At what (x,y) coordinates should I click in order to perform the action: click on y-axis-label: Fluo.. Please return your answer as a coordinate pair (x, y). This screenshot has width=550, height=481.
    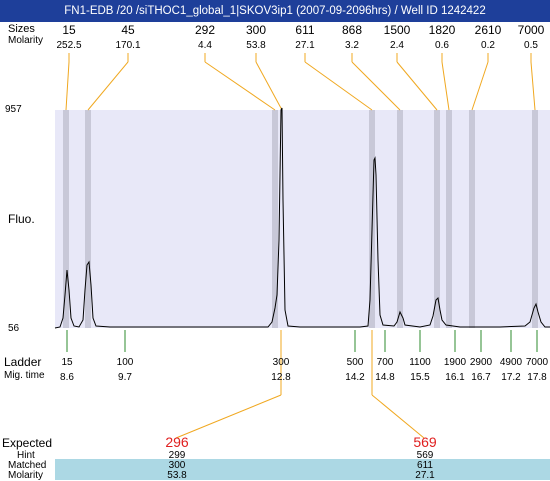
    Looking at the image, I should click on (21, 219).